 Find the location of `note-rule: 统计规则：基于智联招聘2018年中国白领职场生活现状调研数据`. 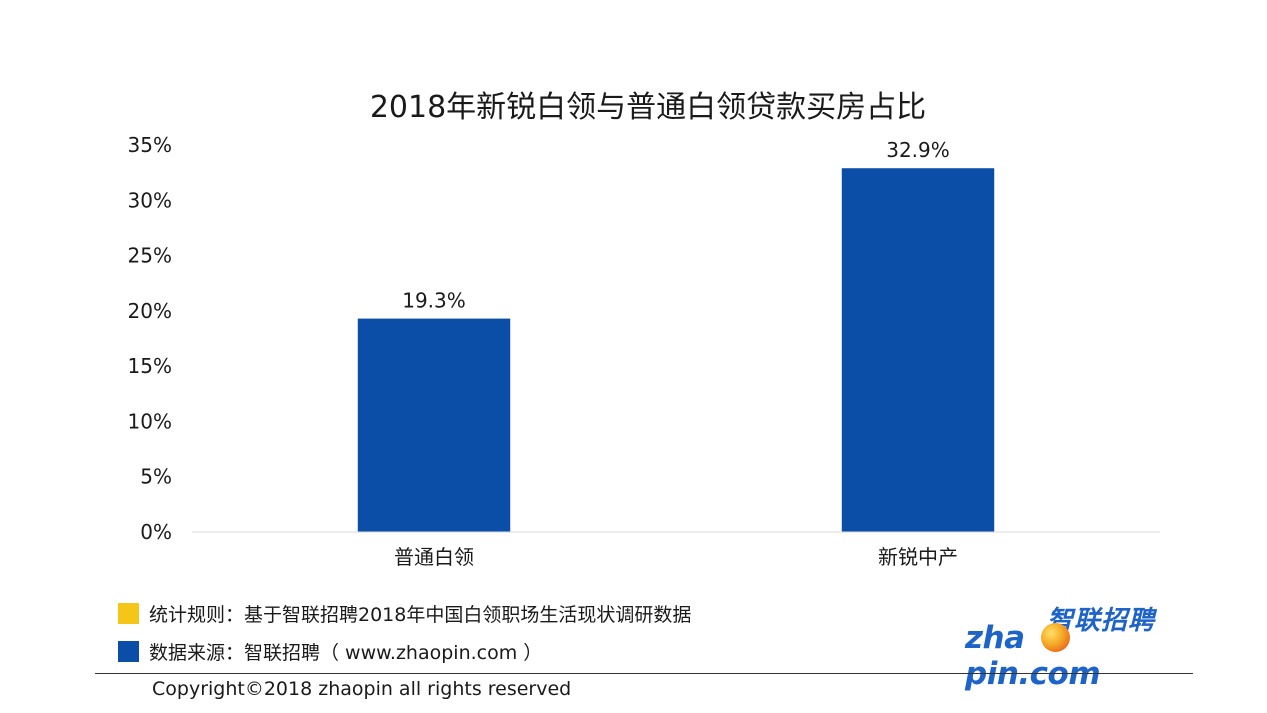

note-rule: 统计规则：基于智联招聘2018年中国白领职场生活现状调研数据 is located at coordinates (404, 613).